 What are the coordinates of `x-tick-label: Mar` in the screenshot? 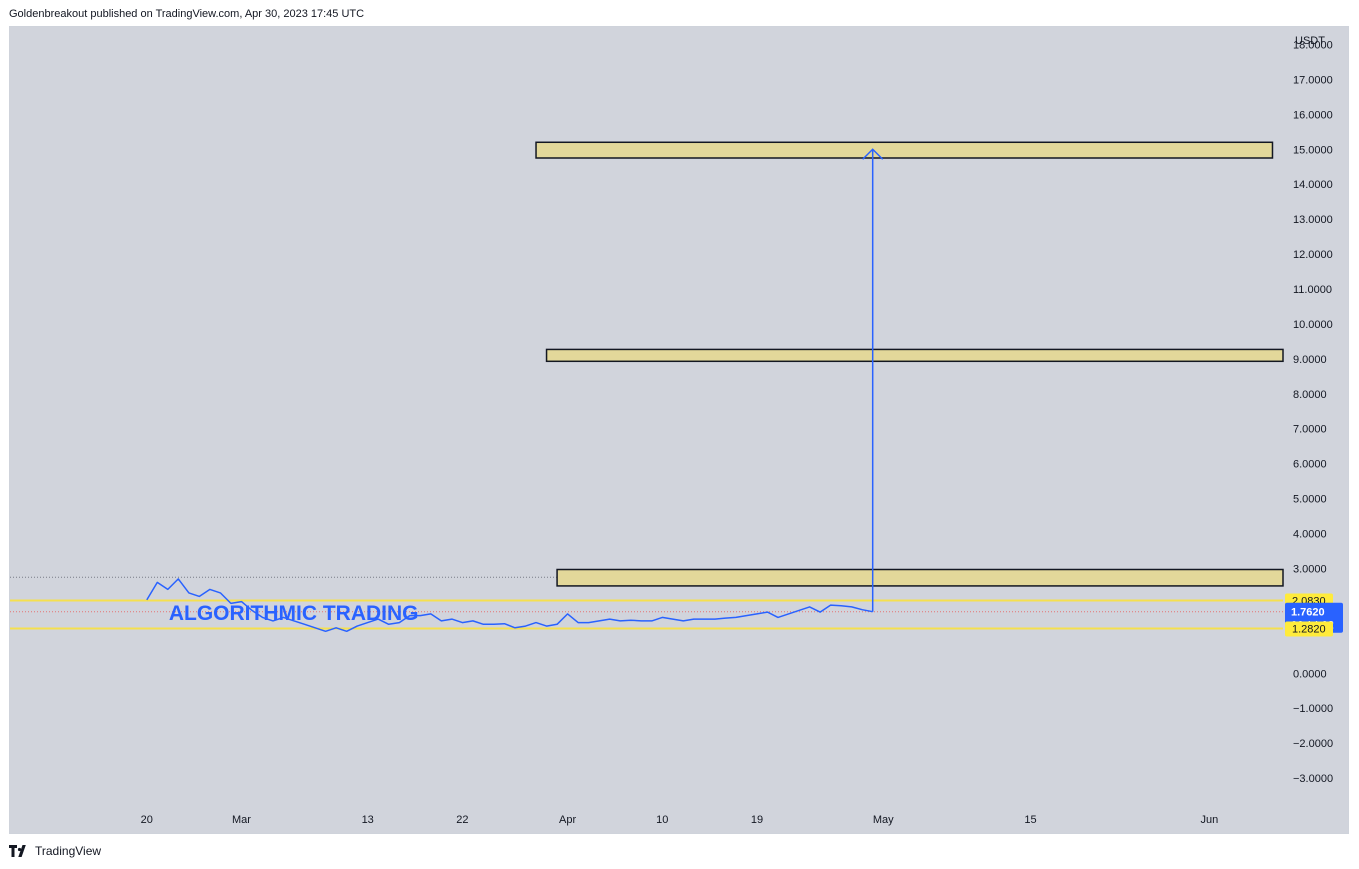 It's located at (241, 820).